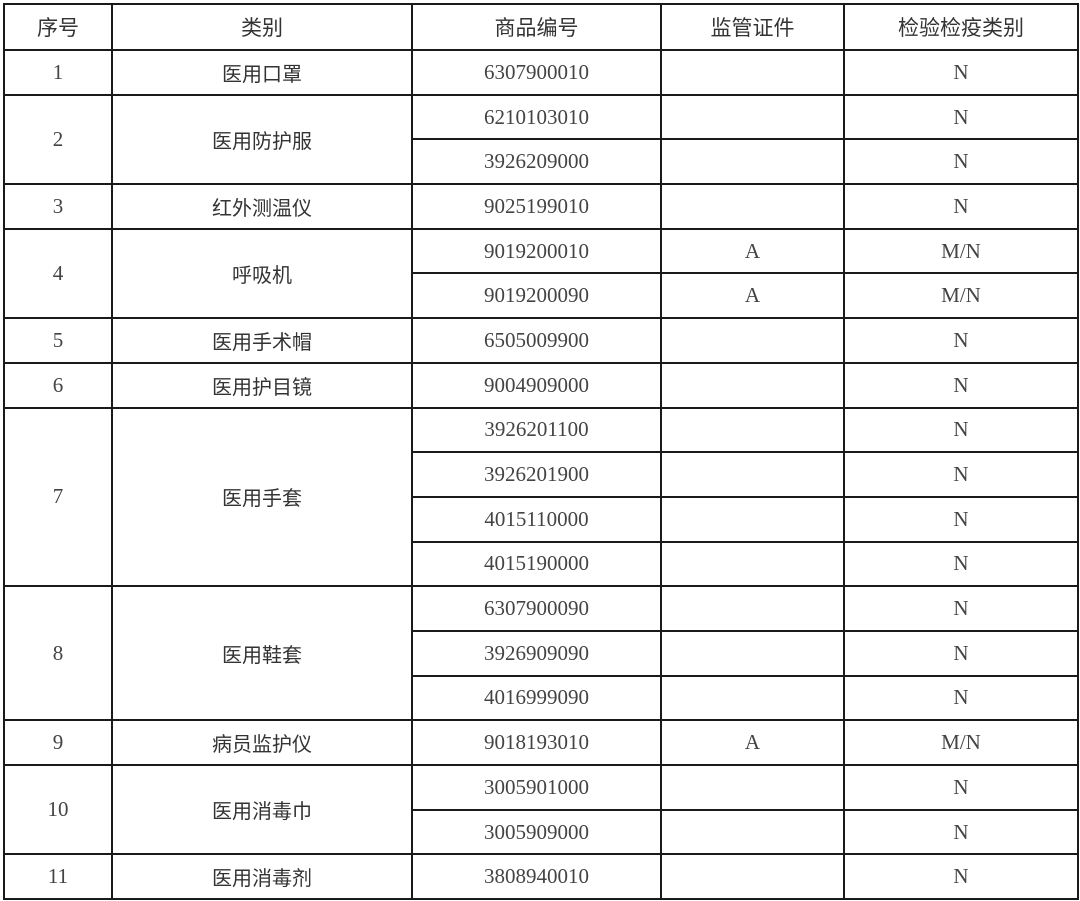  I want to click on serial-no-cell: 7, so click(58, 497).